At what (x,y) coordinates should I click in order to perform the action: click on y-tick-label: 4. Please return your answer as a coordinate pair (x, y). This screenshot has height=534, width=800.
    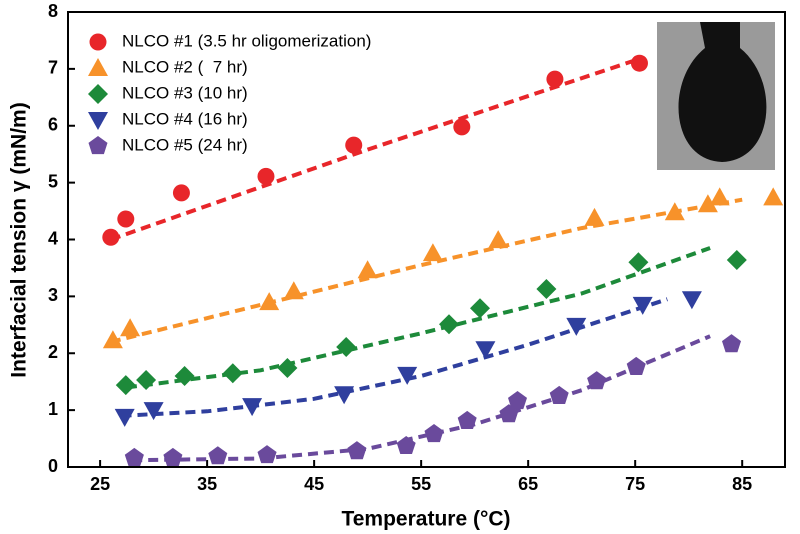
    Looking at the image, I should click on (53, 238).